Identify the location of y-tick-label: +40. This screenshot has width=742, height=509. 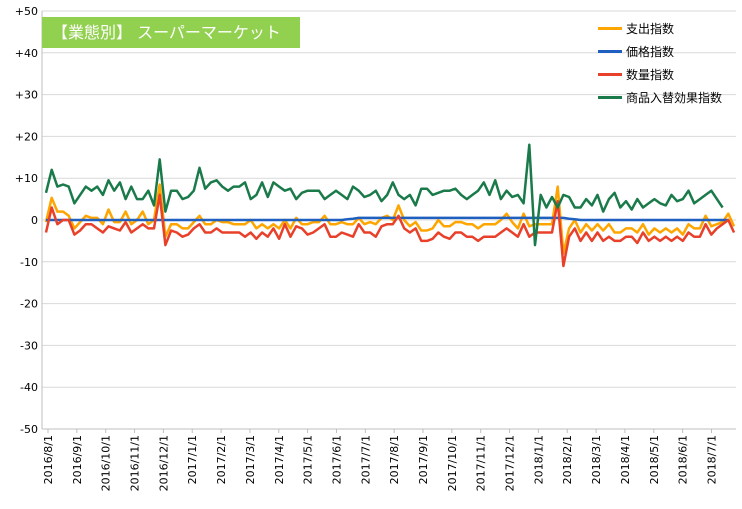
(26, 53).